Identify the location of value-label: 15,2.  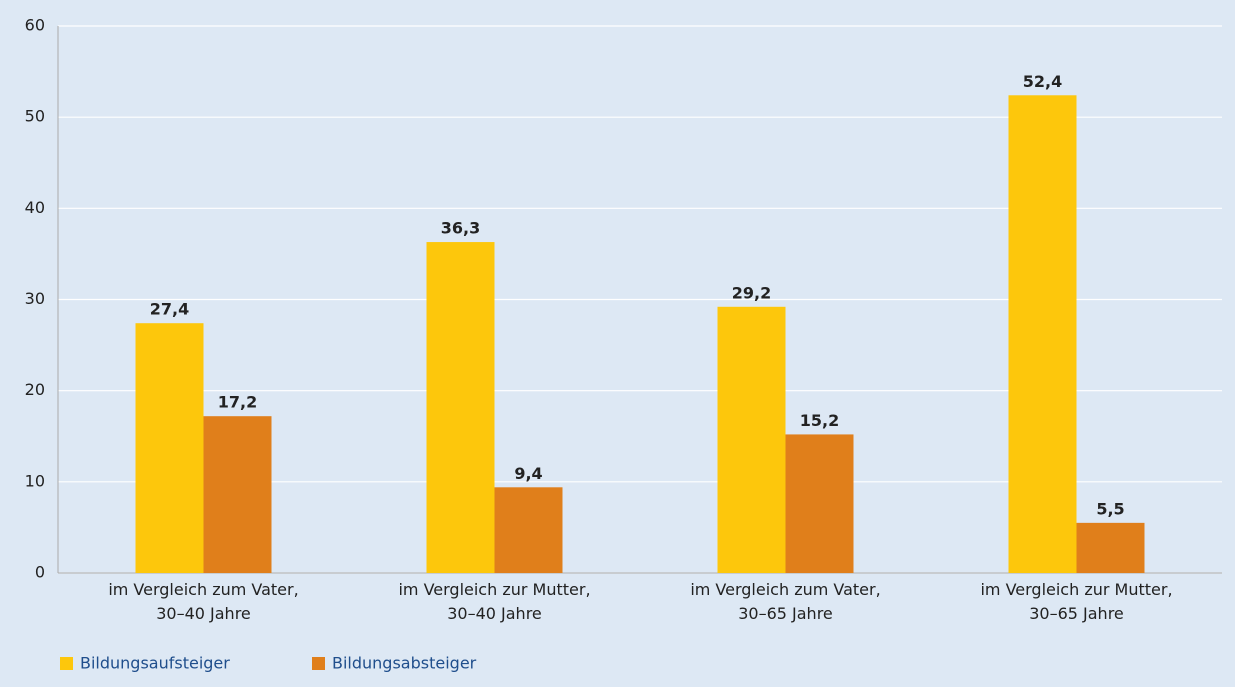
(819, 420).